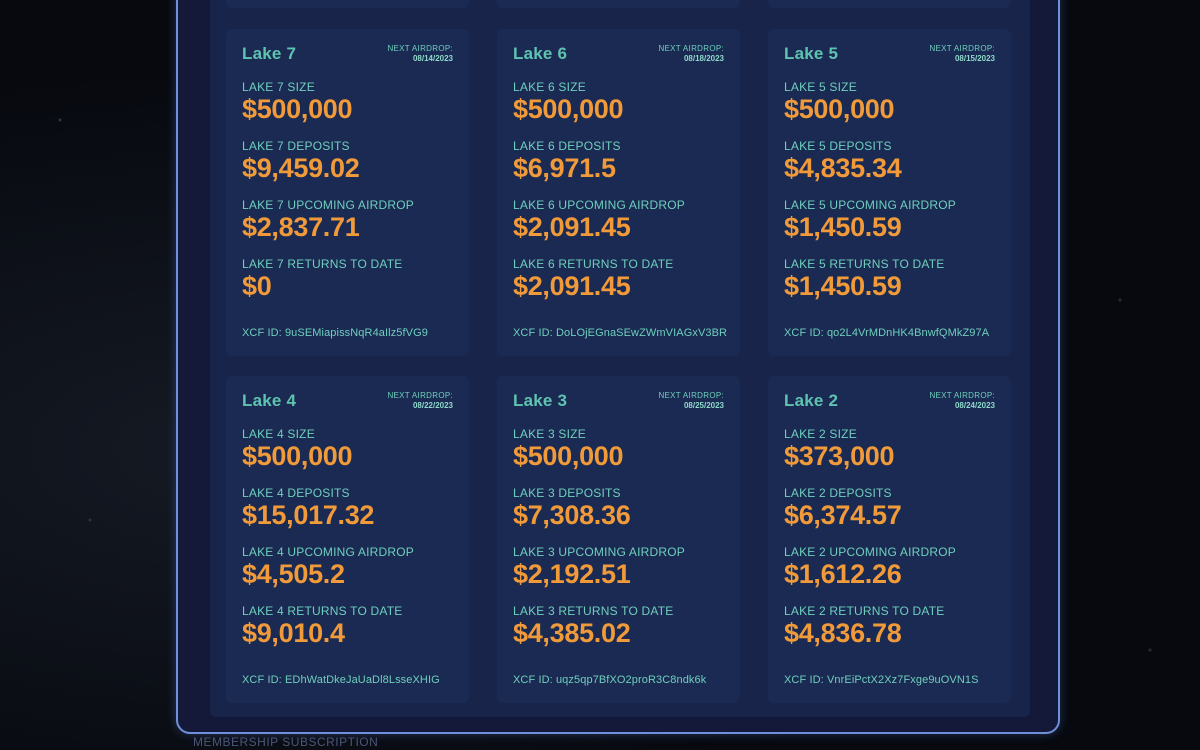  What do you see at coordinates (839, 456) in the screenshot?
I see `lake-size-value: $373,000` at bounding box center [839, 456].